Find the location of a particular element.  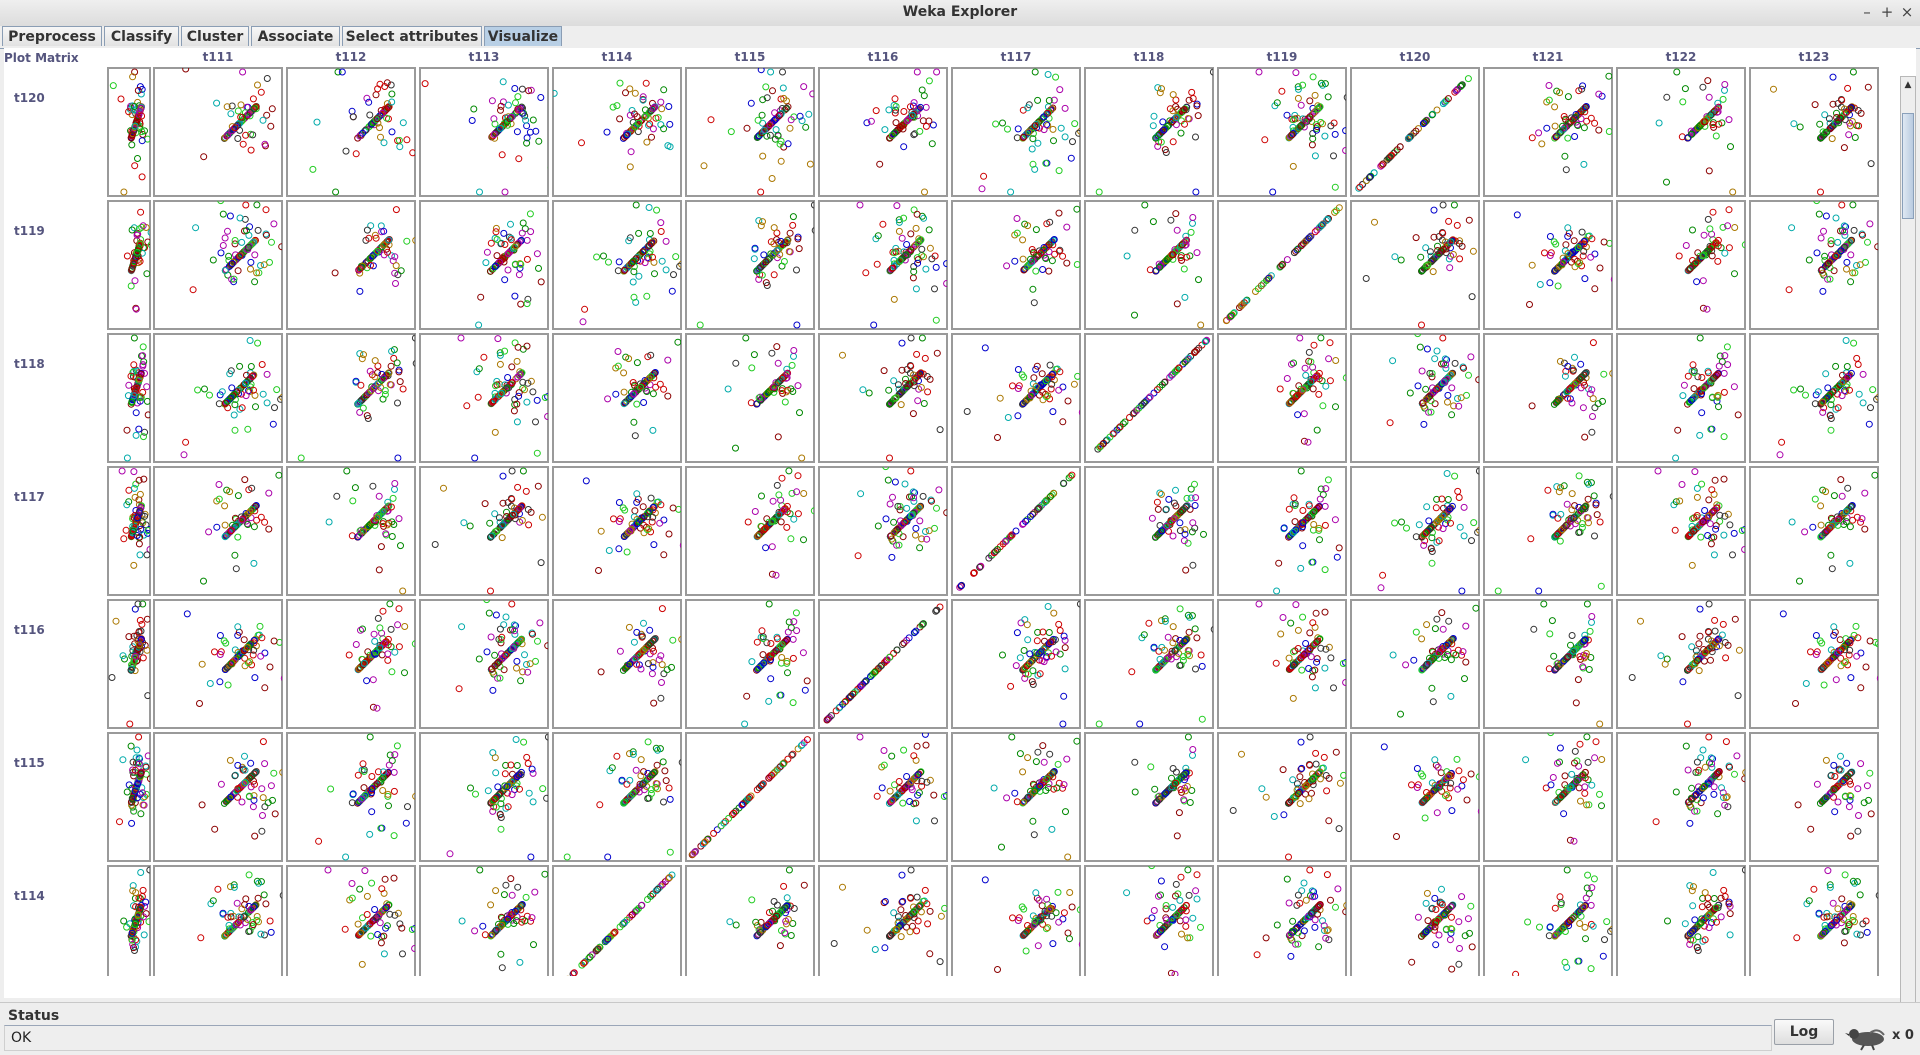

scatter-cell-t118-t111 is located at coordinates (220, 398).